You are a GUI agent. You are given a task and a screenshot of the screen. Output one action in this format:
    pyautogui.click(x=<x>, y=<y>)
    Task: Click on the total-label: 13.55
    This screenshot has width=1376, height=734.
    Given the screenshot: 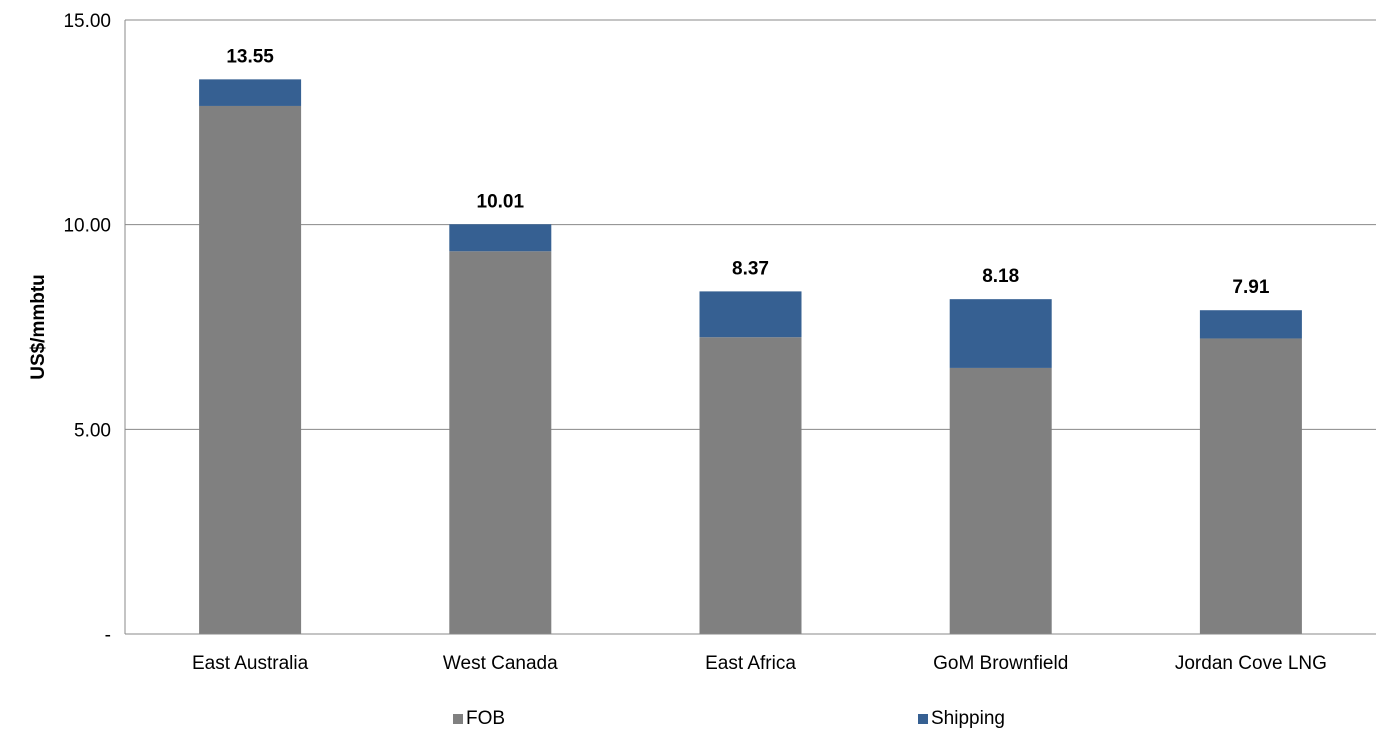 What is the action you would take?
    pyautogui.click(x=250, y=56)
    